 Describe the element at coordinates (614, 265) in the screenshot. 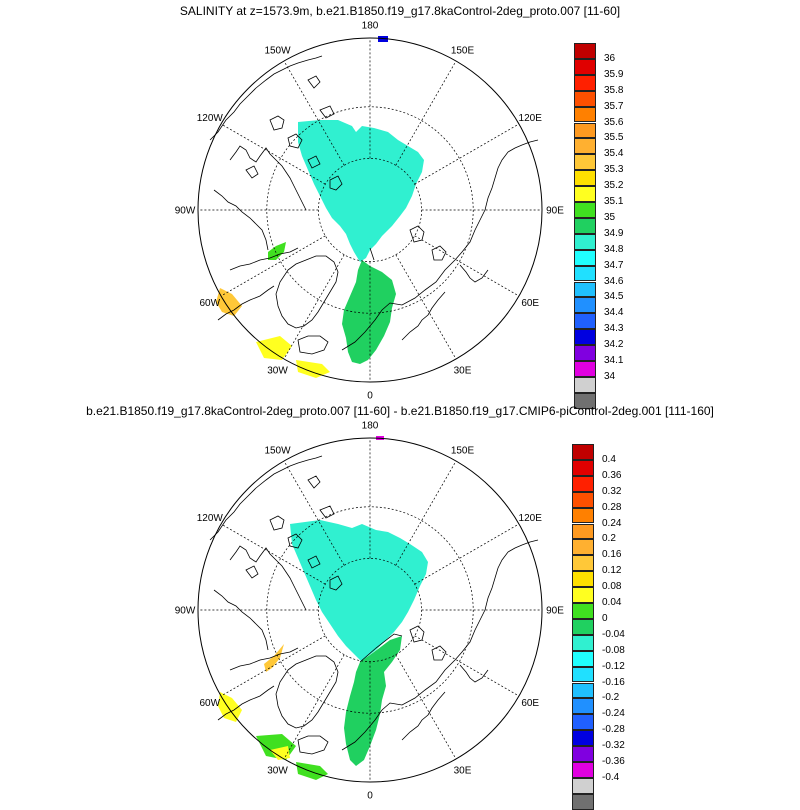

I see `colorbar-label: 34.7` at that location.